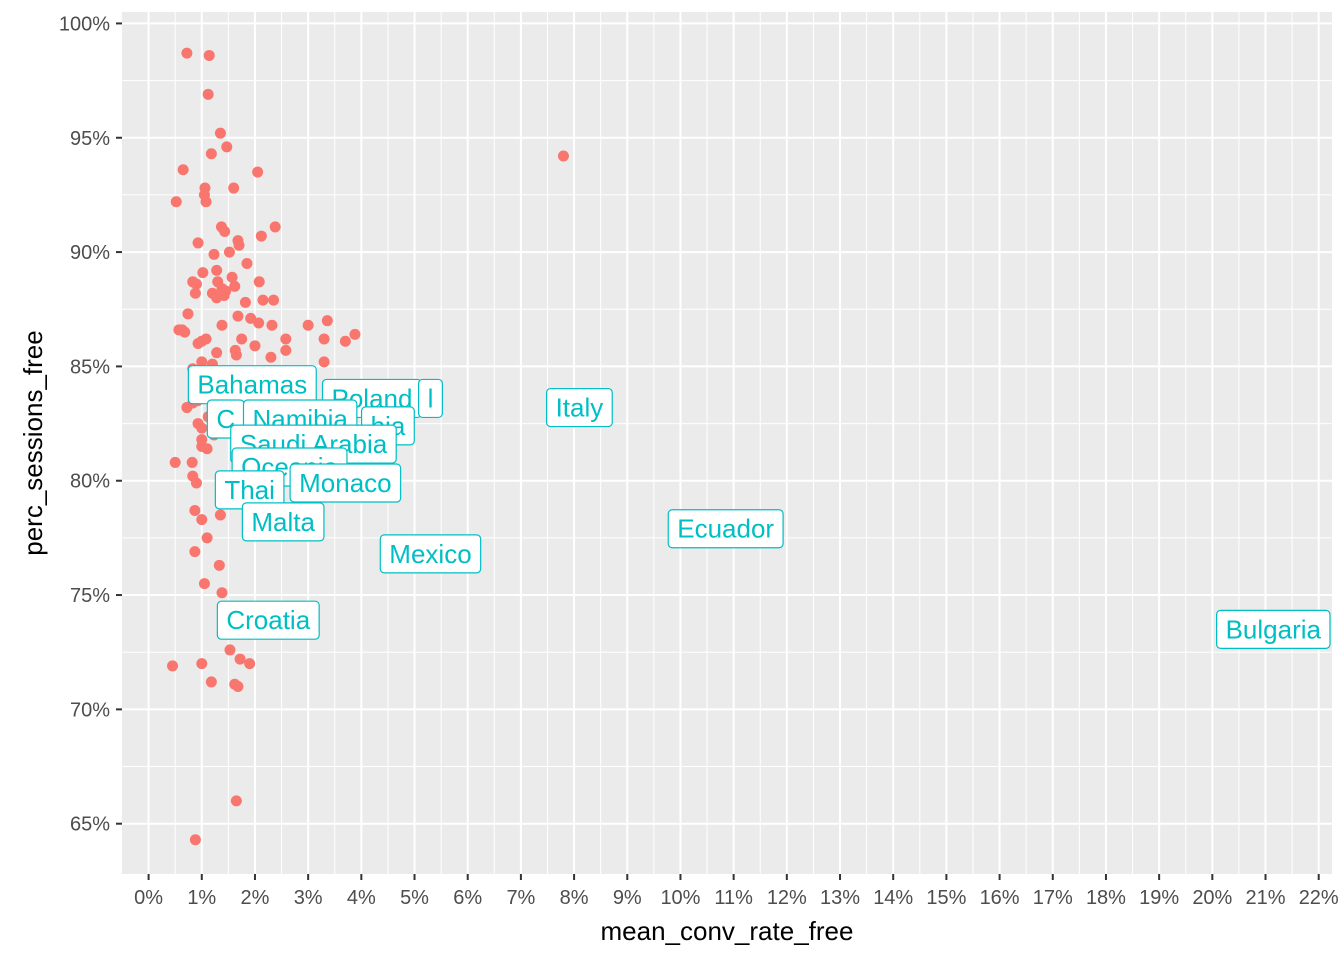 This screenshot has height=960, width=1344. What do you see at coordinates (255, 898) in the screenshot?
I see `x-tick-label: 2%` at bounding box center [255, 898].